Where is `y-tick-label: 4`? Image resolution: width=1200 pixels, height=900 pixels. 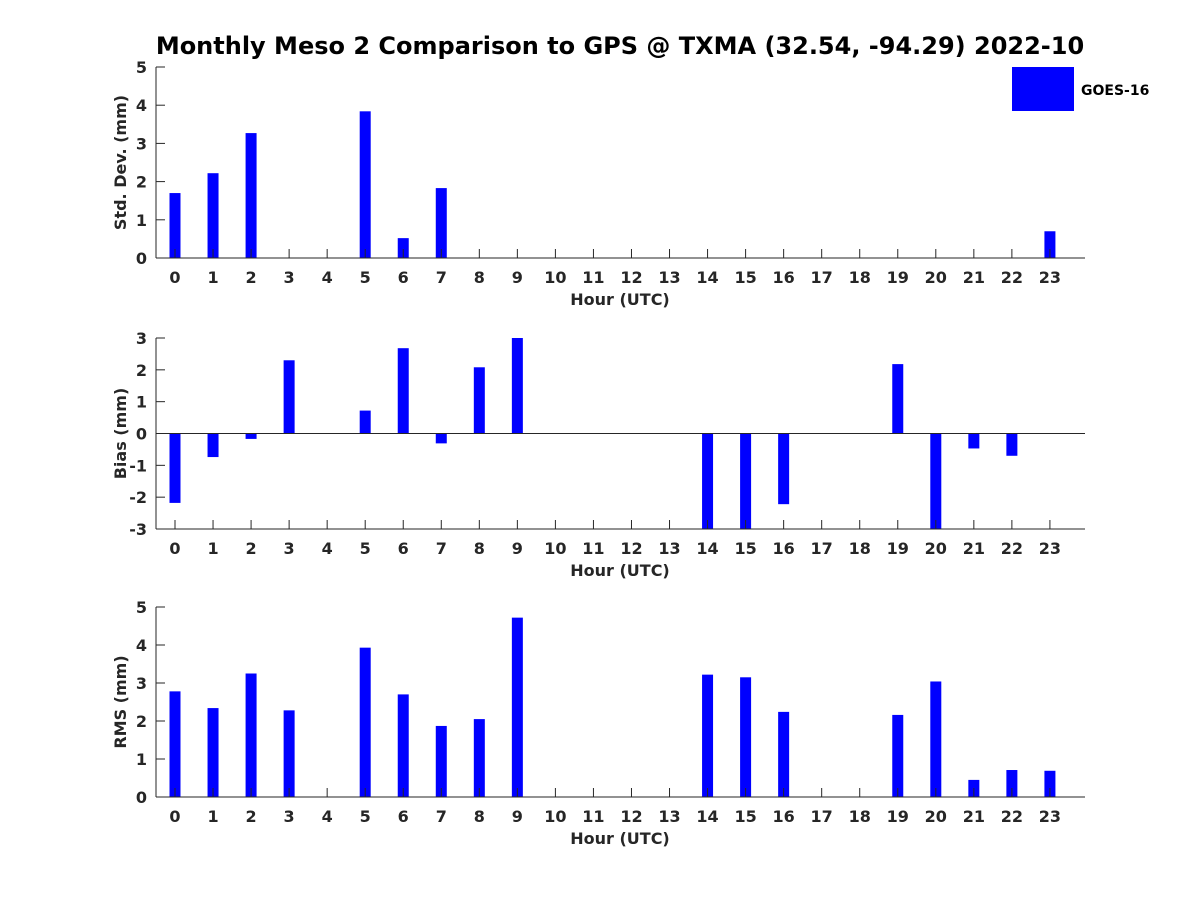 y-tick-label: 4 is located at coordinates (141, 105).